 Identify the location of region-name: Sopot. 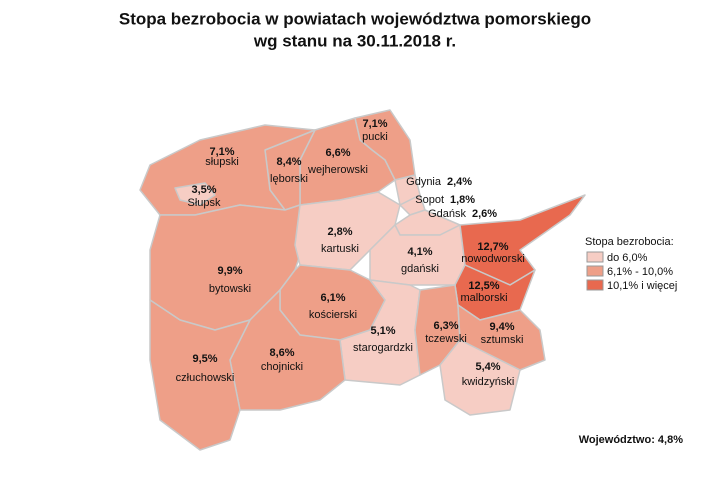
(429, 200).